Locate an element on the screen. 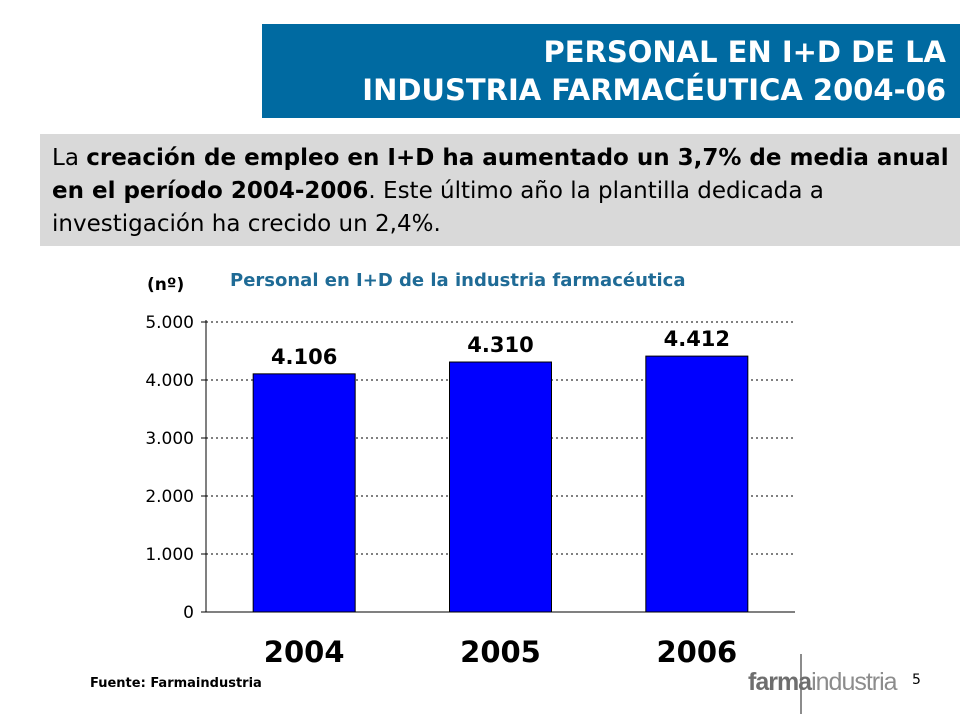  y-tick-label: 0 is located at coordinates (188, 613).